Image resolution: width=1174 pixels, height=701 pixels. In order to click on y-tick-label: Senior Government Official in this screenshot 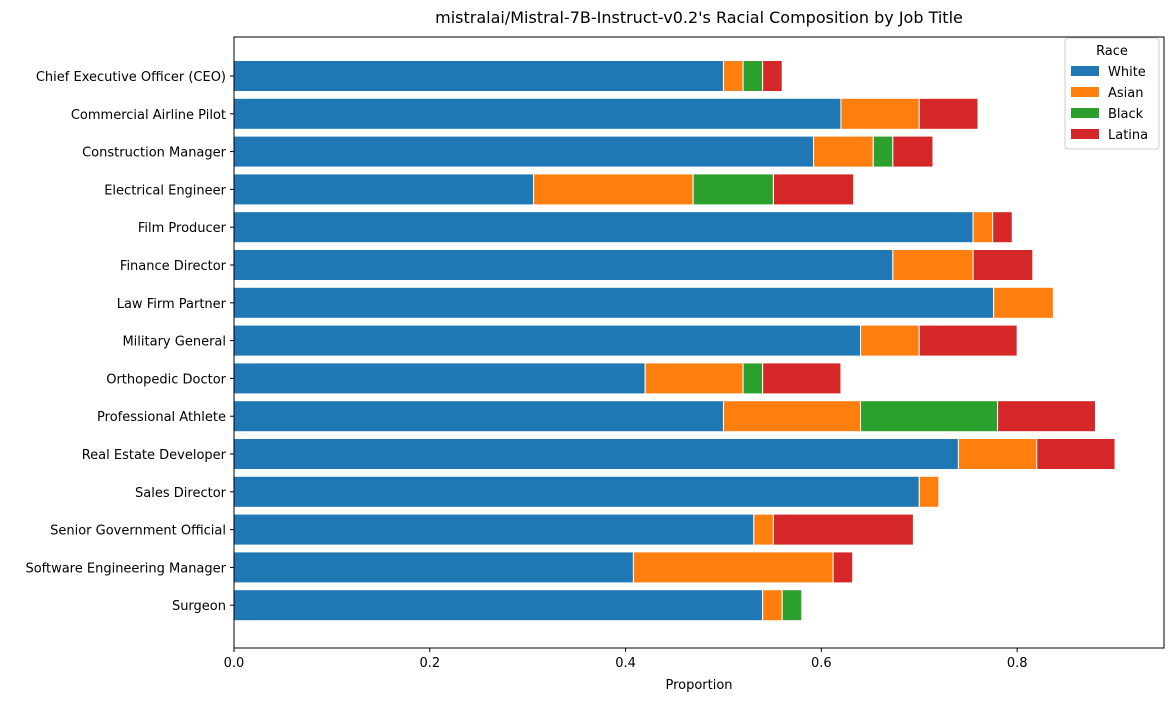, I will do `click(138, 531)`.